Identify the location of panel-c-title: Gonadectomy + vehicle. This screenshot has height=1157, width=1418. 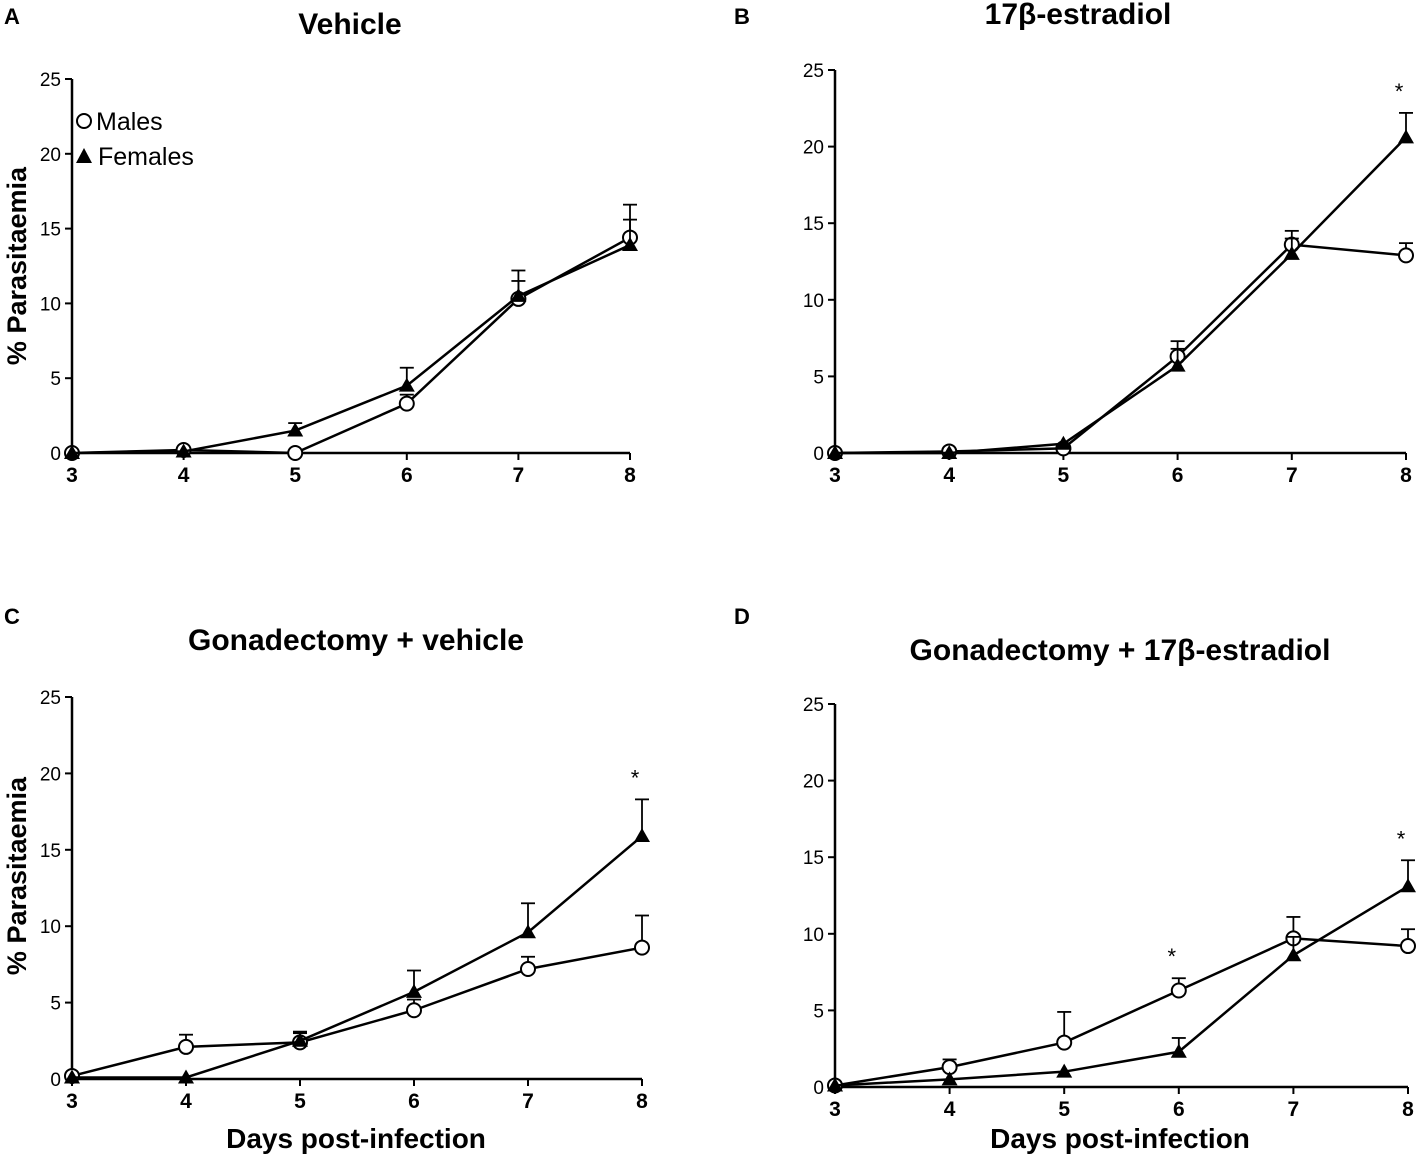
(356, 640).